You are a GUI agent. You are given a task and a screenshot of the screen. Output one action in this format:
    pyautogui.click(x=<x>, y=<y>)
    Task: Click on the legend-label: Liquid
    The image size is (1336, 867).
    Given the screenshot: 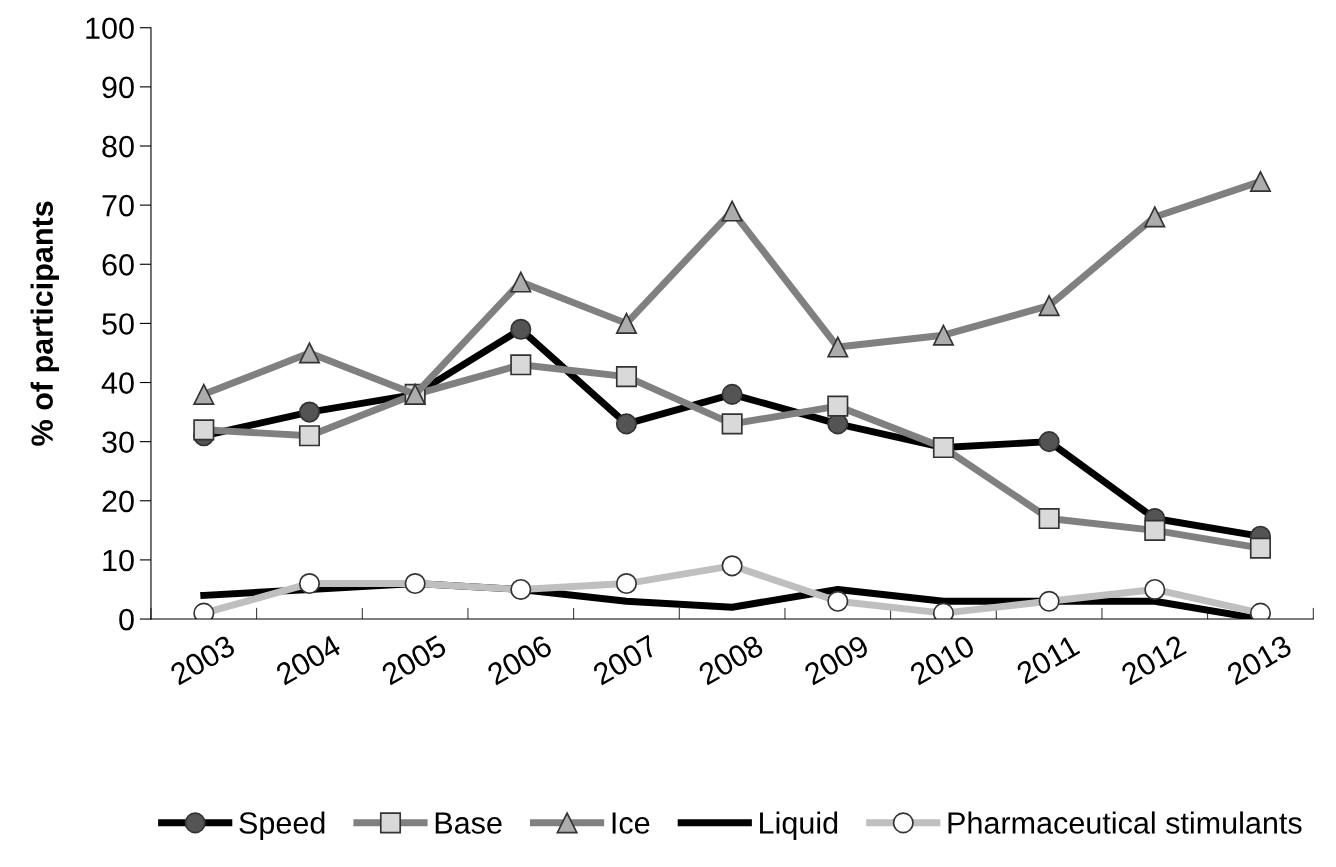 What is the action you would take?
    pyautogui.click(x=799, y=825)
    